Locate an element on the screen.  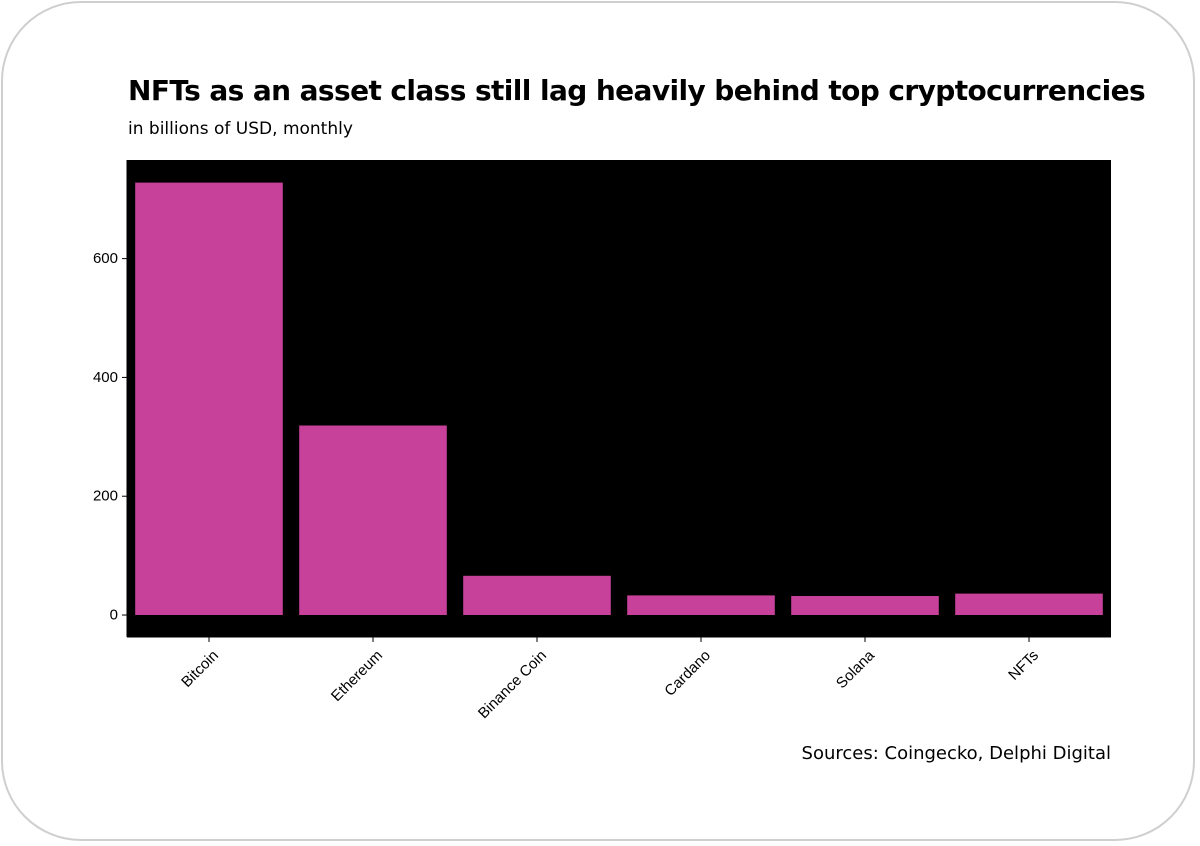
bar-bitcoin is located at coordinates (209, 398).